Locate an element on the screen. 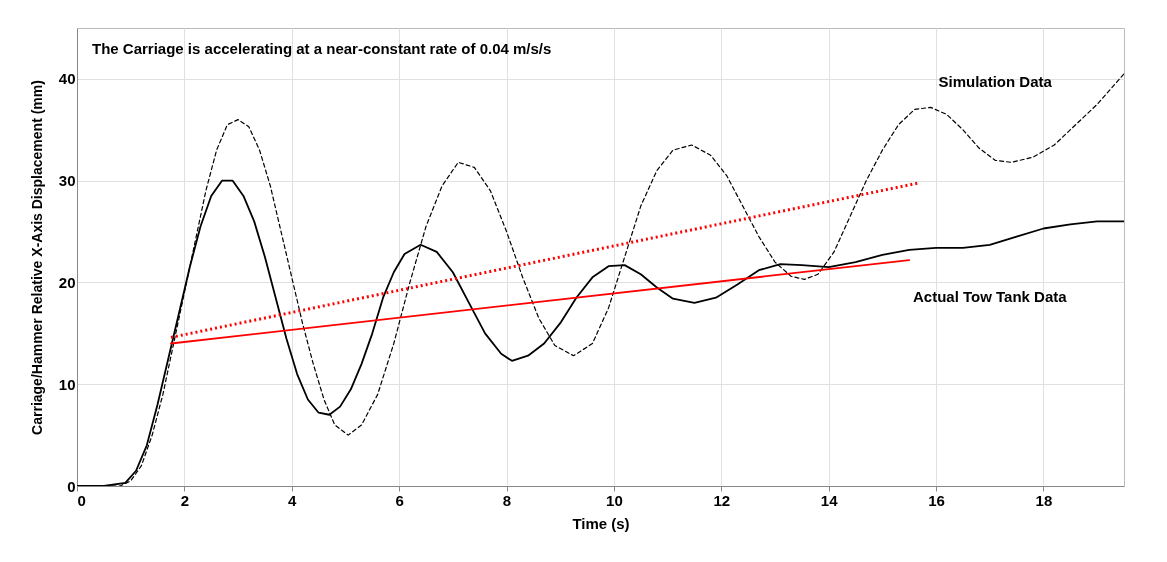 The width and height of the screenshot is (1167, 562). x-tick-label: 8 is located at coordinates (507, 500).